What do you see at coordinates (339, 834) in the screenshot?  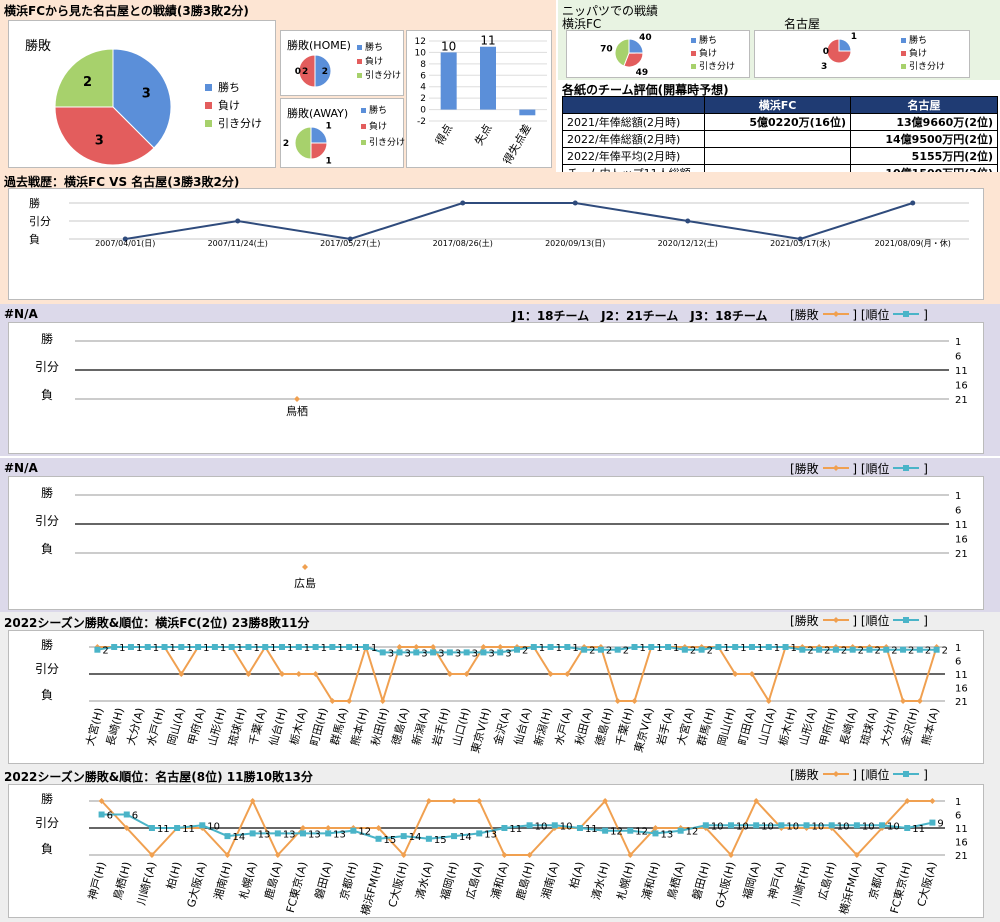 I see `rank-value-label: 13` at bounding box center [339, 834].